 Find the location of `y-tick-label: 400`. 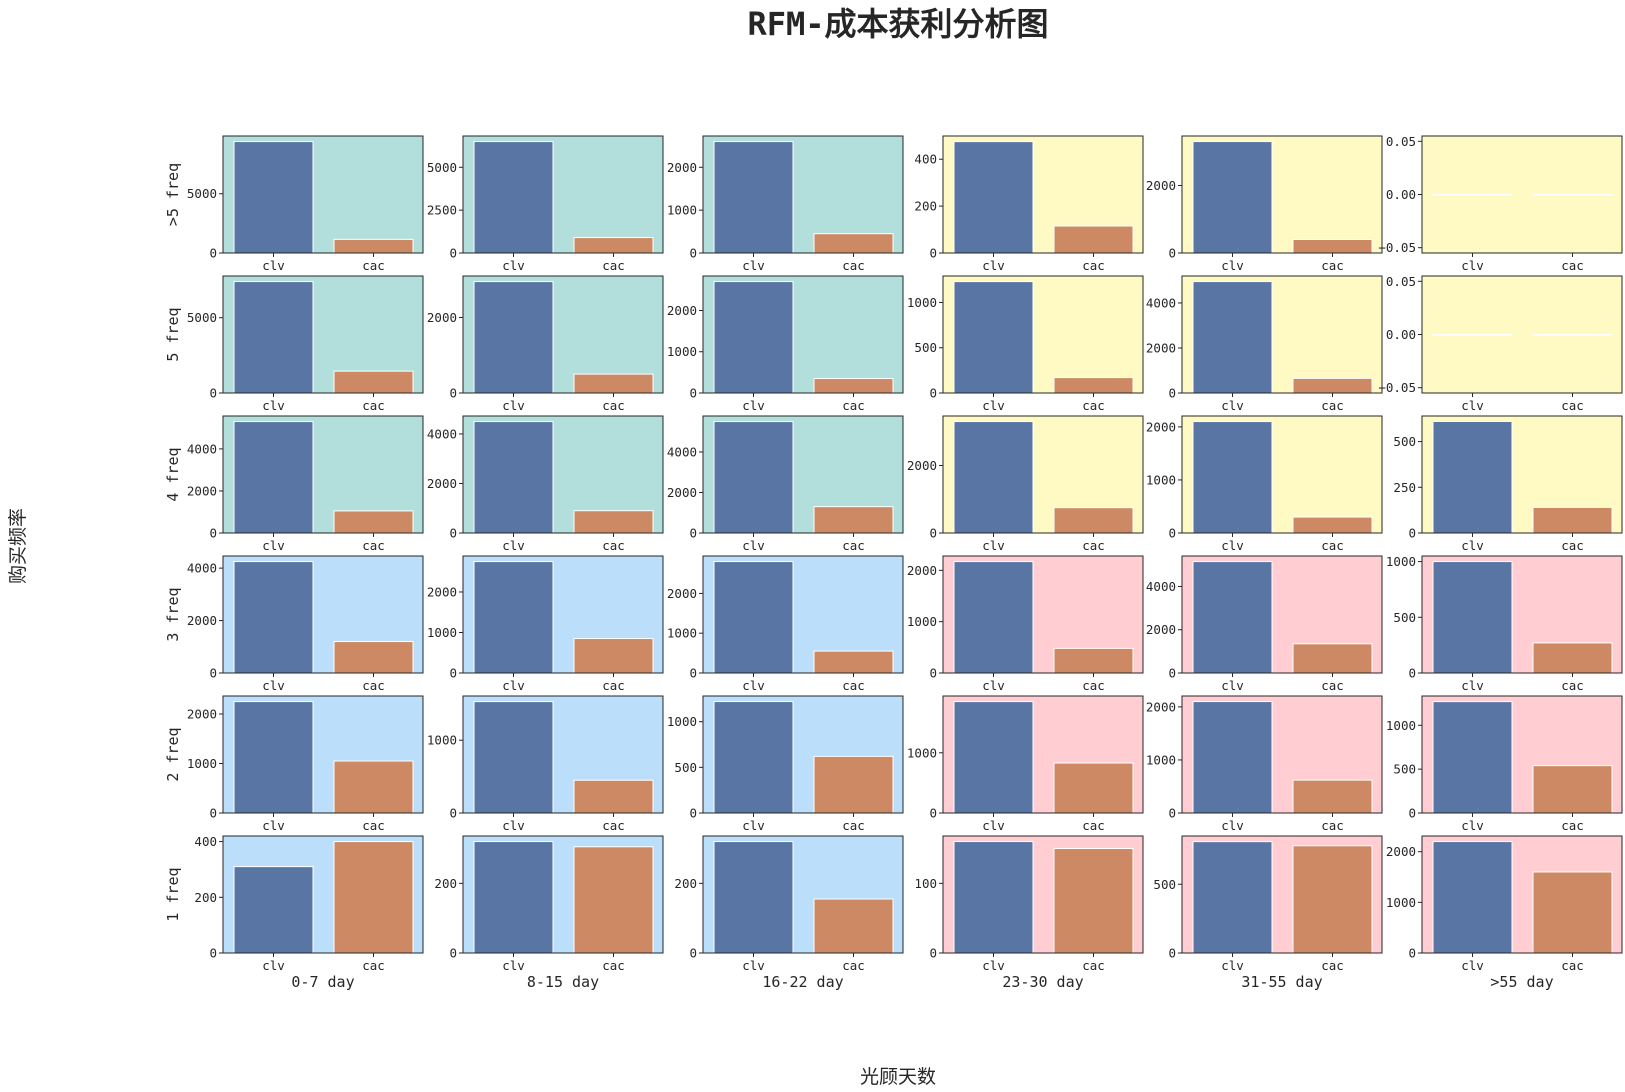

y-tick-label: 400 is located at coordinates (205, 841).